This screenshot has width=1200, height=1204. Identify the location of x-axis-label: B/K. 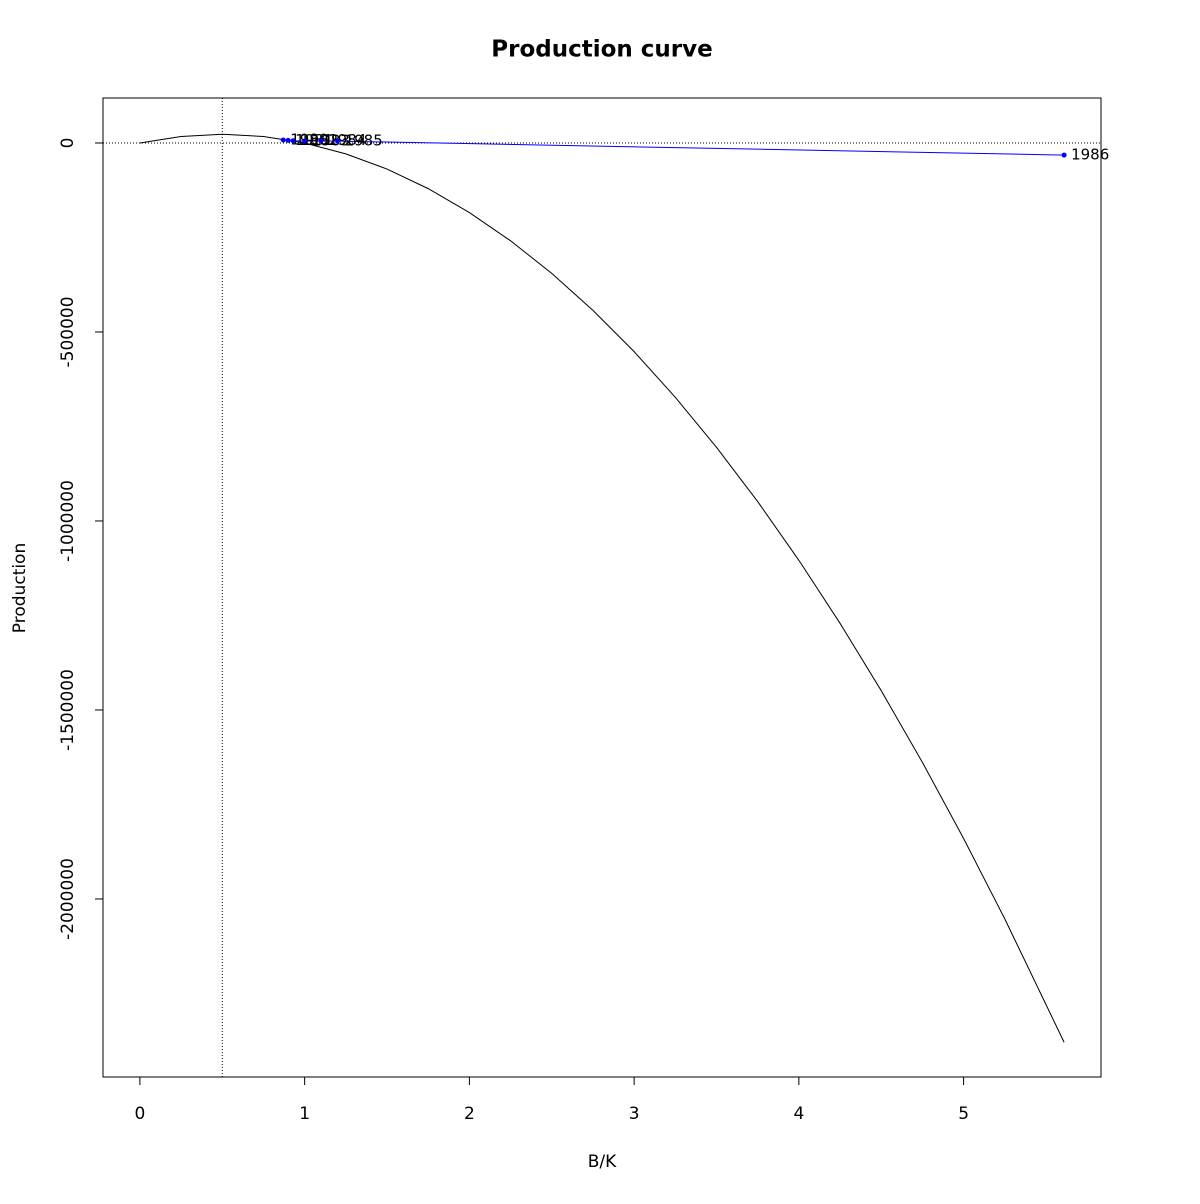
(602, 1162).